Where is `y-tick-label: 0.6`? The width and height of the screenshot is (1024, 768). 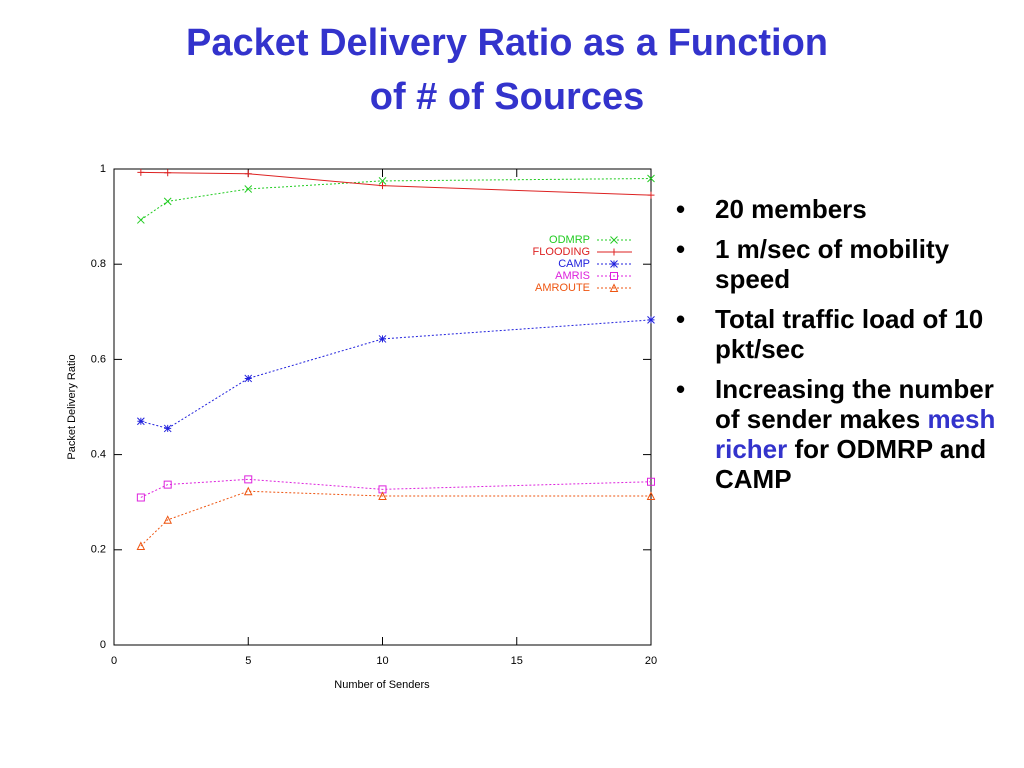 y-tick-label: 0.6 is located at coordinates (98, 359).